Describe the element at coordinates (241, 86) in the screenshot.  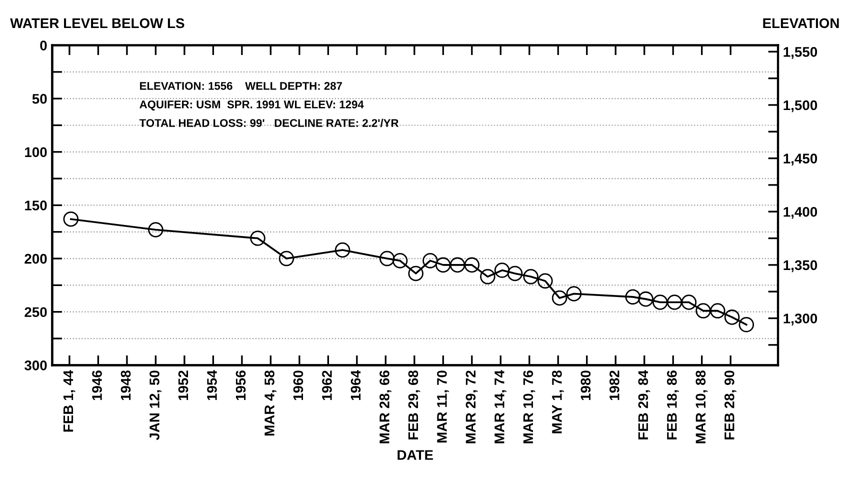
I see `annotation: ELEVATION: 1556 WELL DEPTH: 287` at that location.